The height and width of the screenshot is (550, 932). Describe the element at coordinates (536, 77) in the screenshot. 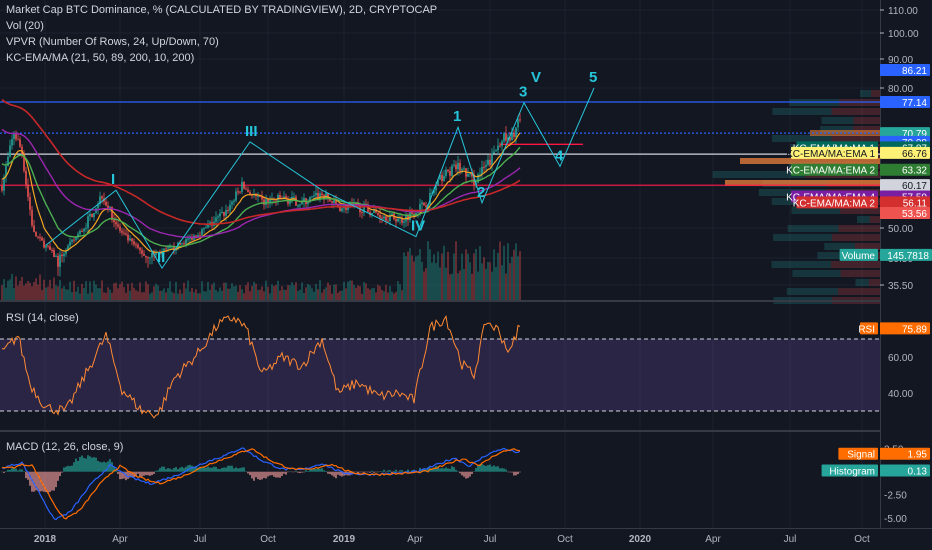

I see `wave-label-V: V` at that location.